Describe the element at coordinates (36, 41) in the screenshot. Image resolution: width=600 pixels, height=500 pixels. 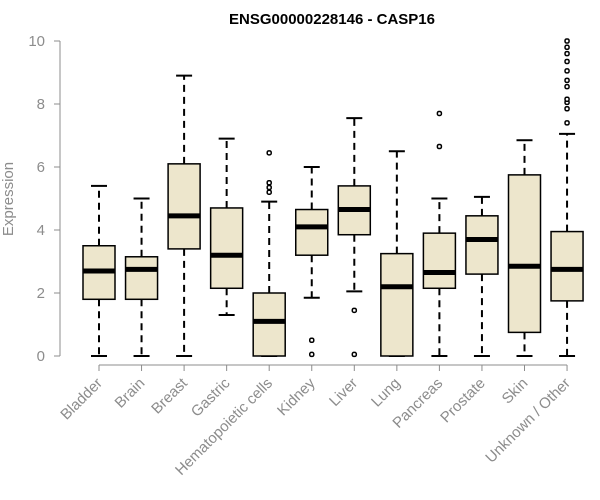
I see `y-tick-label: 10` at that location.